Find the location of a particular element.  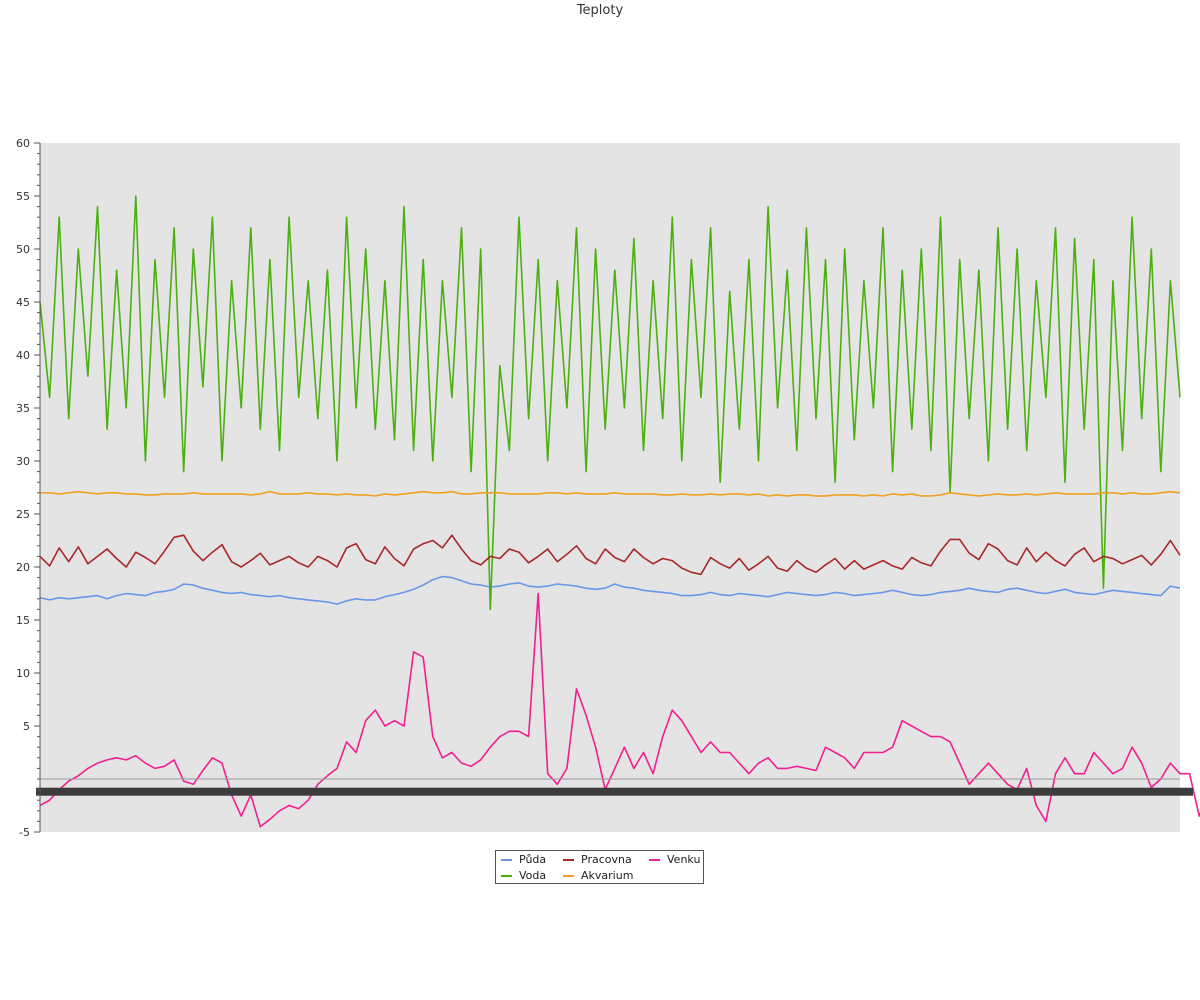

y-tick-label: 5 is located at coordinates (26, 726).